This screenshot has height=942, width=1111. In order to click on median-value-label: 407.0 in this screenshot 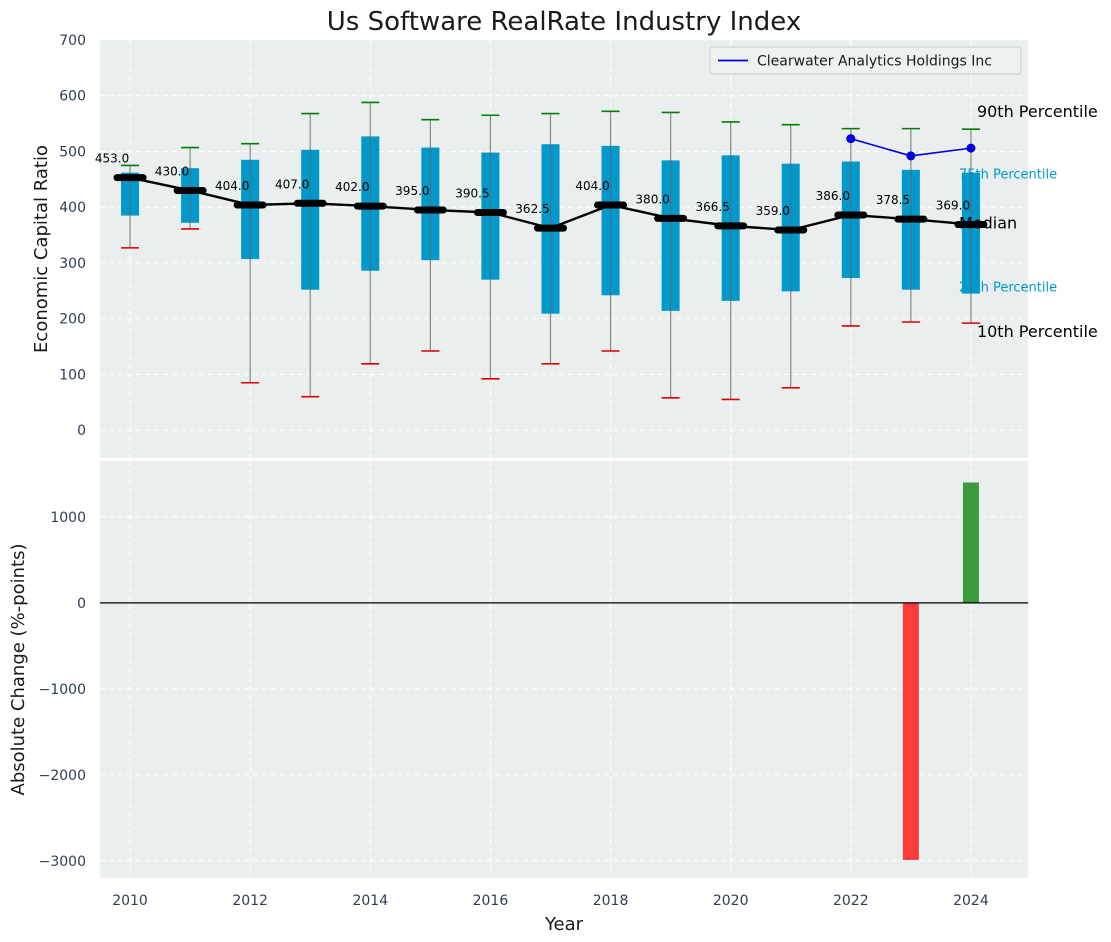, I will do `click(292, 184)`.